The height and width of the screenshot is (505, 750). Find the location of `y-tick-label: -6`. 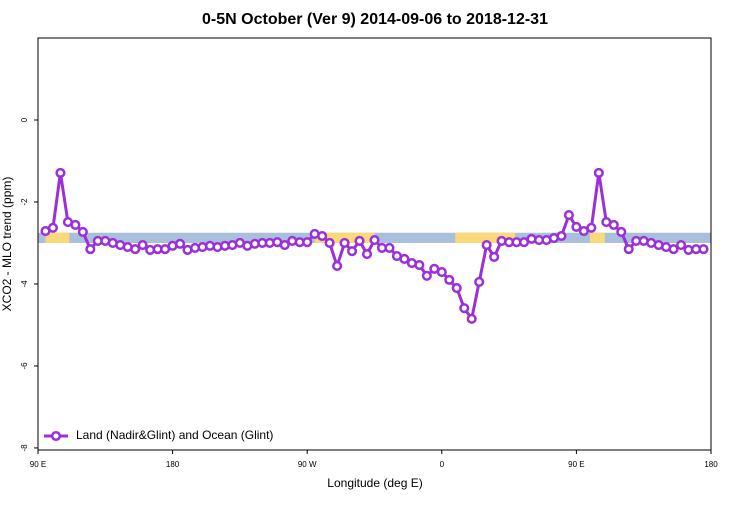

y-tick-label: -6 is located at coordinates (24, 366).